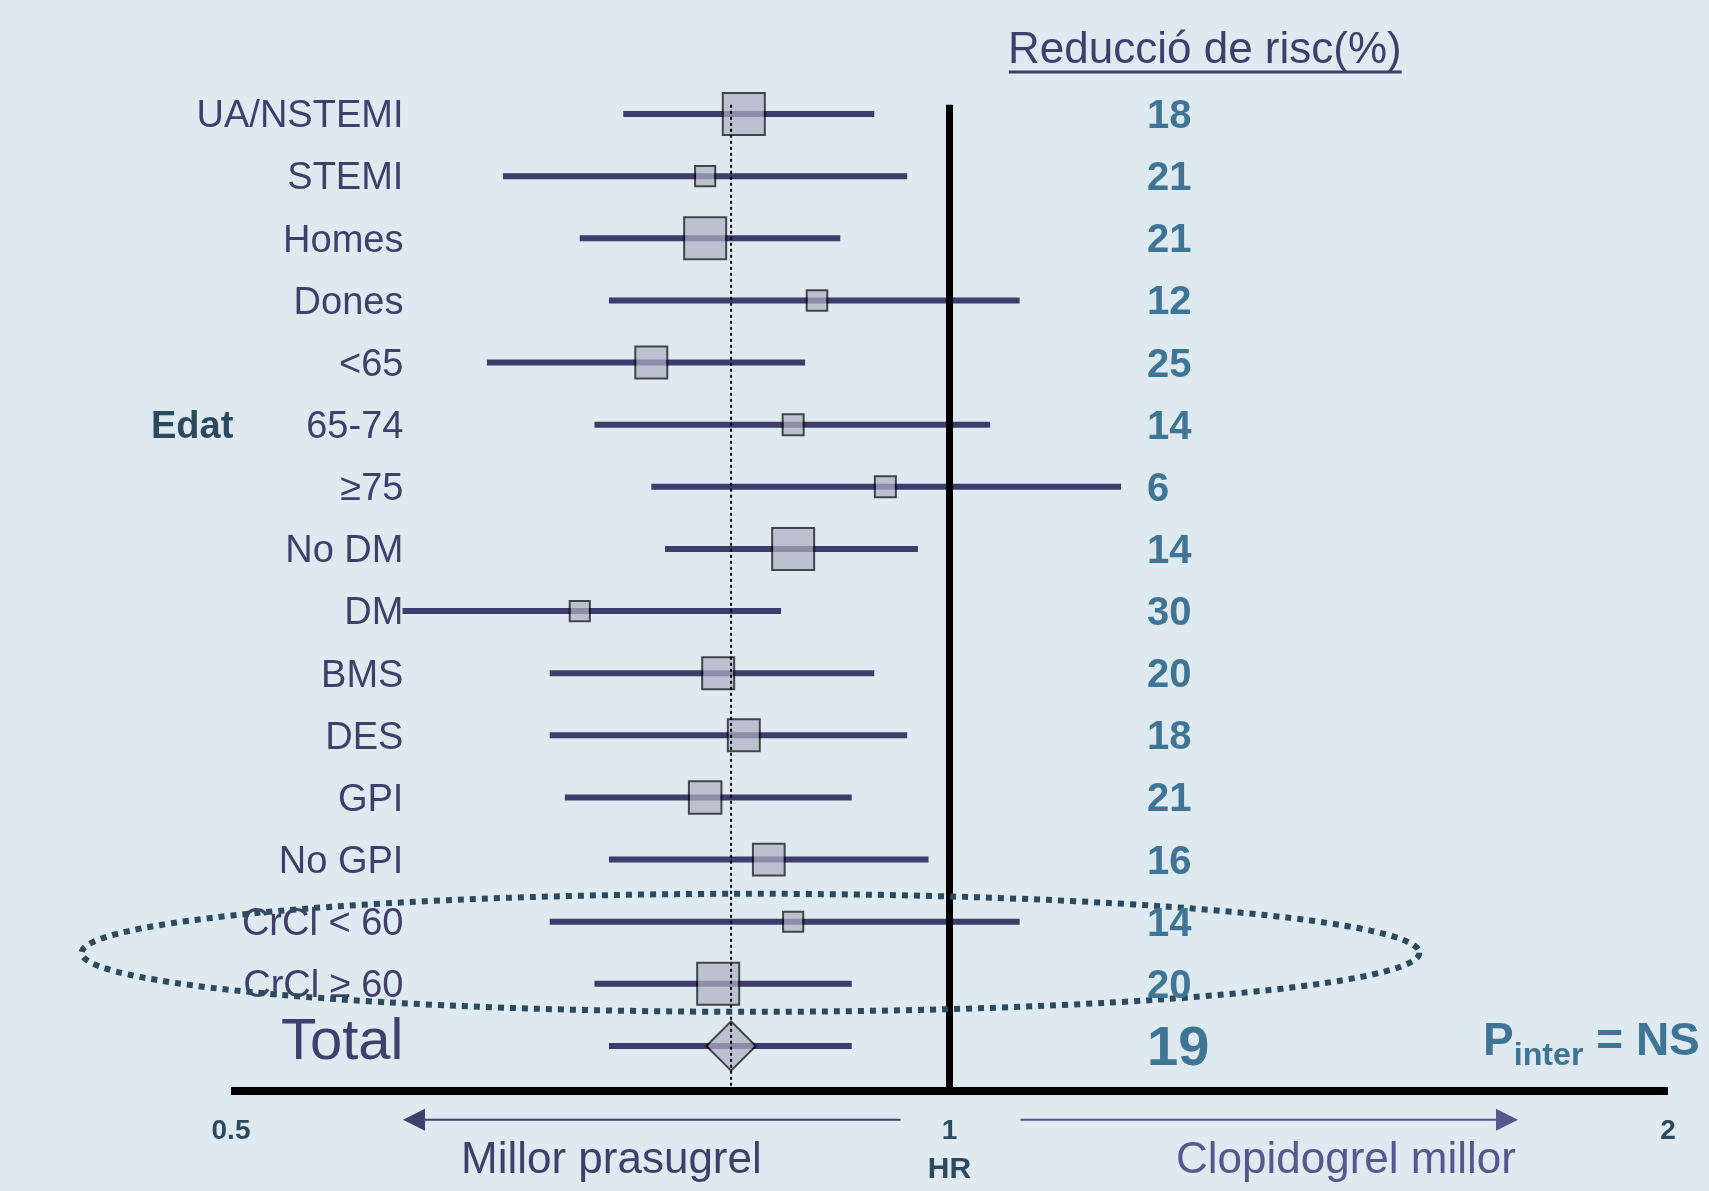  What do you see at coordinates (1169, 363) in the screenshot?
I see `annotation: 25` at bounding box center [1169, 363].